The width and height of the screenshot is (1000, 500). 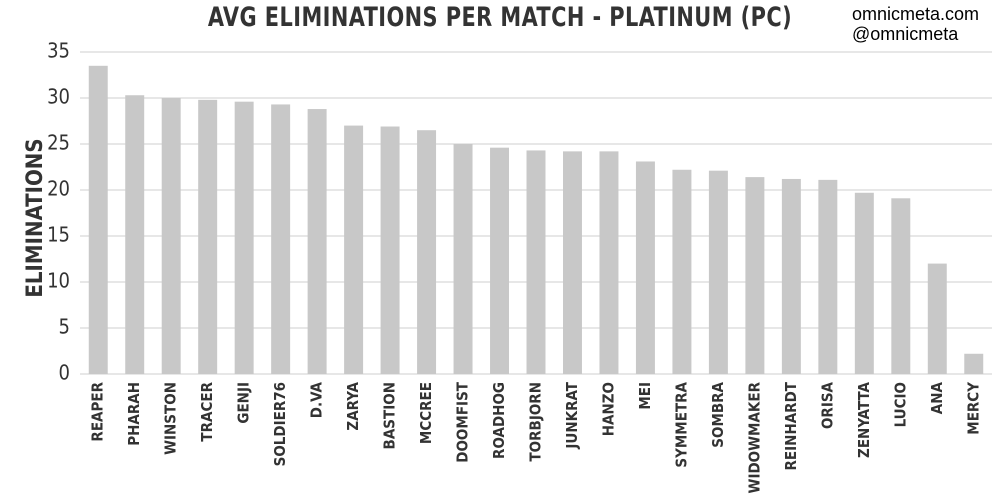 I want to click on bar-sombra, so click(x=718, y=272).